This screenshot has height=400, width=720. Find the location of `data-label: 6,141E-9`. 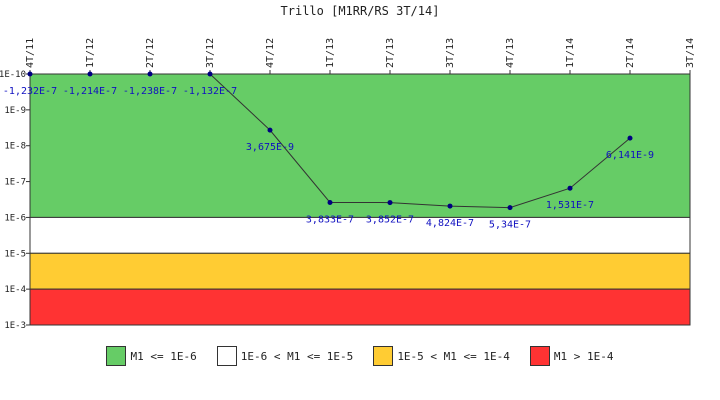

data-label: 6,141E-9 is located at coordinates (630, 155).